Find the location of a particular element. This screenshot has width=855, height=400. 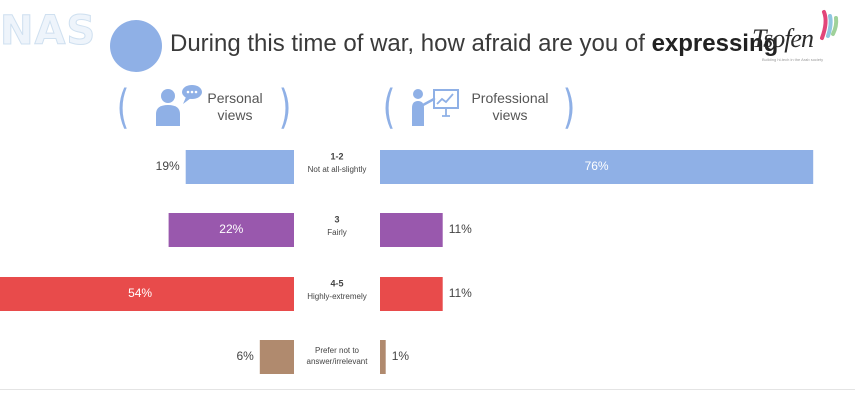

presenter-board-icon is located at coordinates (435, 107).